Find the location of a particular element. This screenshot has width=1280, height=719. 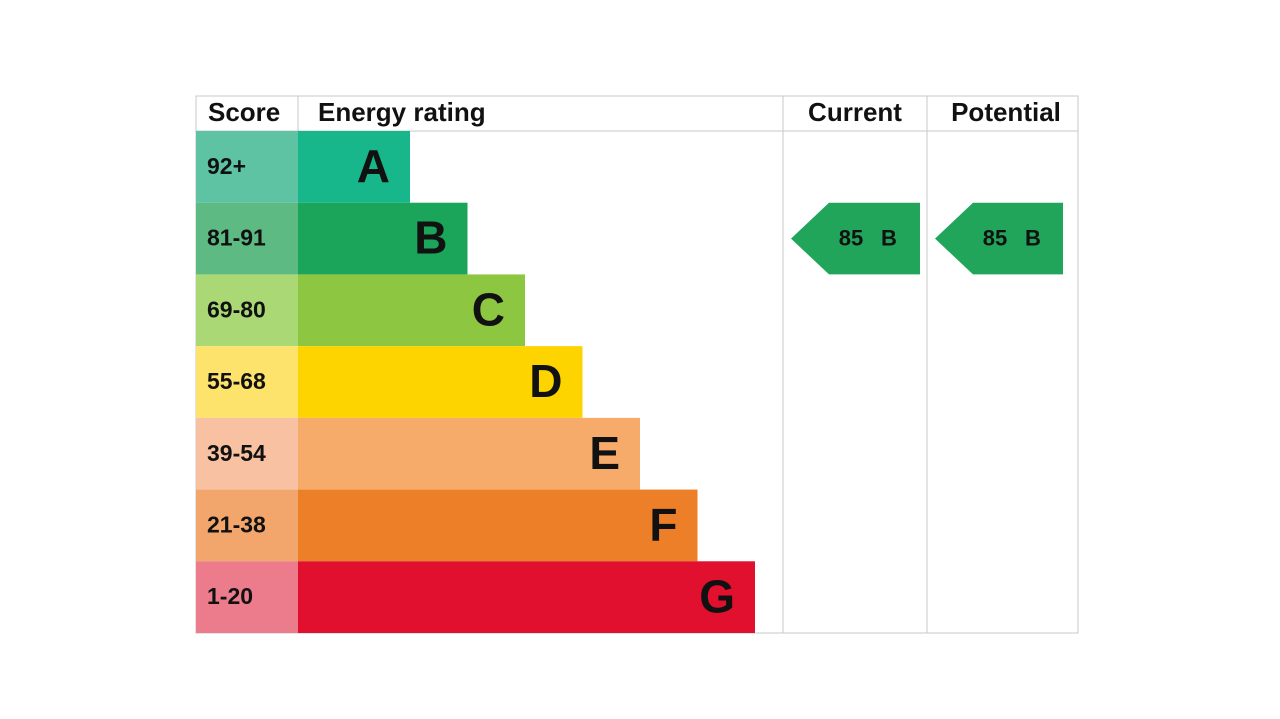

header-current: Current is located at coordinates (855, 112).